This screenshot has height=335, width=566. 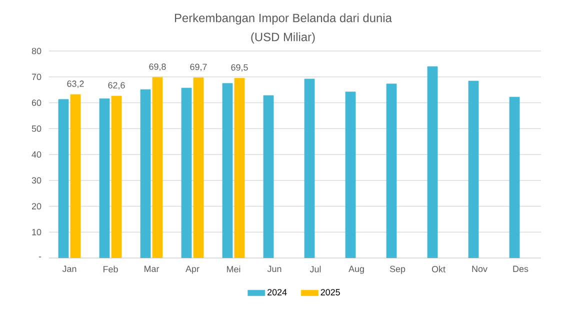 What do you see at coordinates (315, 269) in the screenshot?
I see `x-tick-label: Jul` at bounding box center [315, 269].